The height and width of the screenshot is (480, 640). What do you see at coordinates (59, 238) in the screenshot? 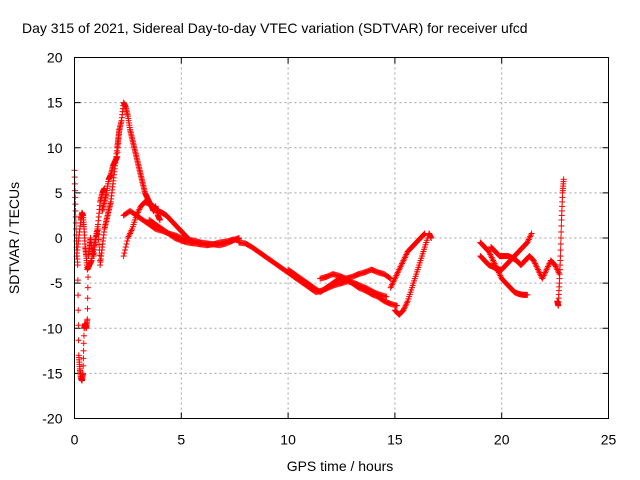
I see `y-tick-label: 0` at bounding box center [59, 238].